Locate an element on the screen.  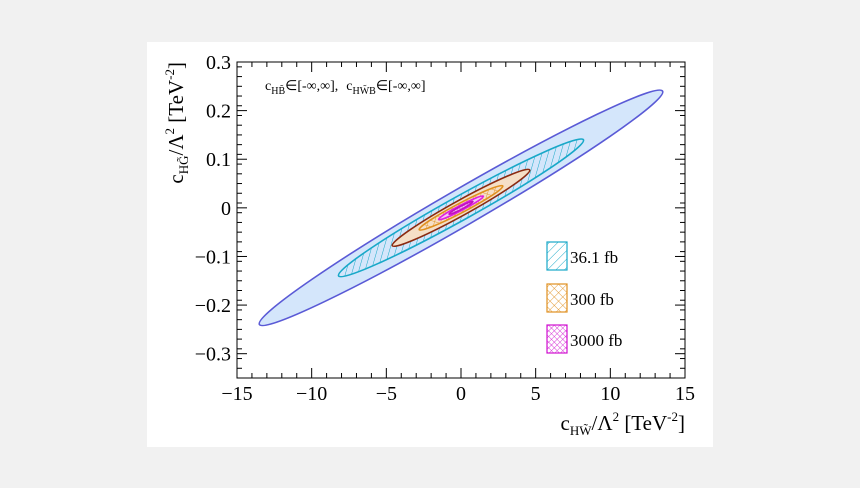
legend-item-36fb: 36.1 fb is located at coordinates (582, 256).